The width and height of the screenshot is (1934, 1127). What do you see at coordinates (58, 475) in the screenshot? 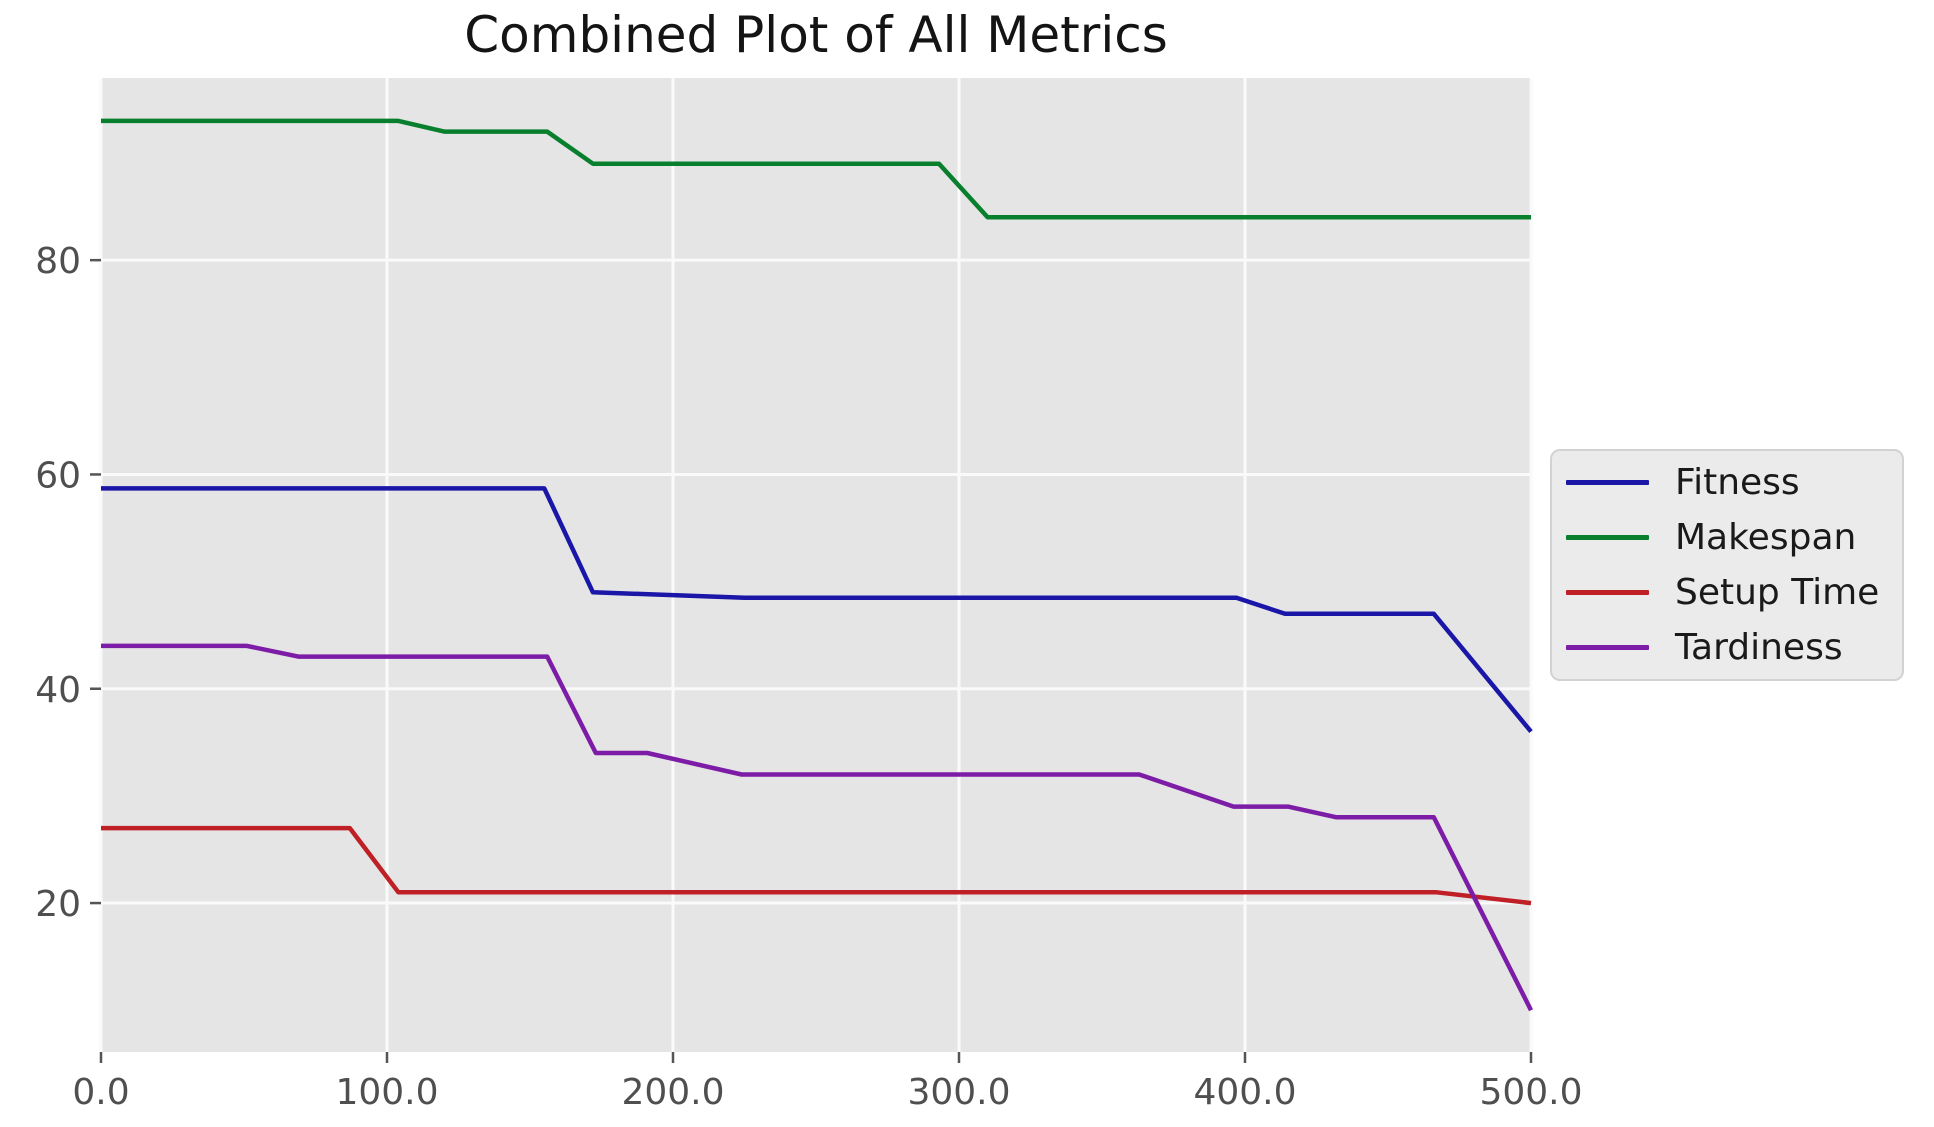
I see `y-tick-label-60: 60` at bounding box center [58, 475].